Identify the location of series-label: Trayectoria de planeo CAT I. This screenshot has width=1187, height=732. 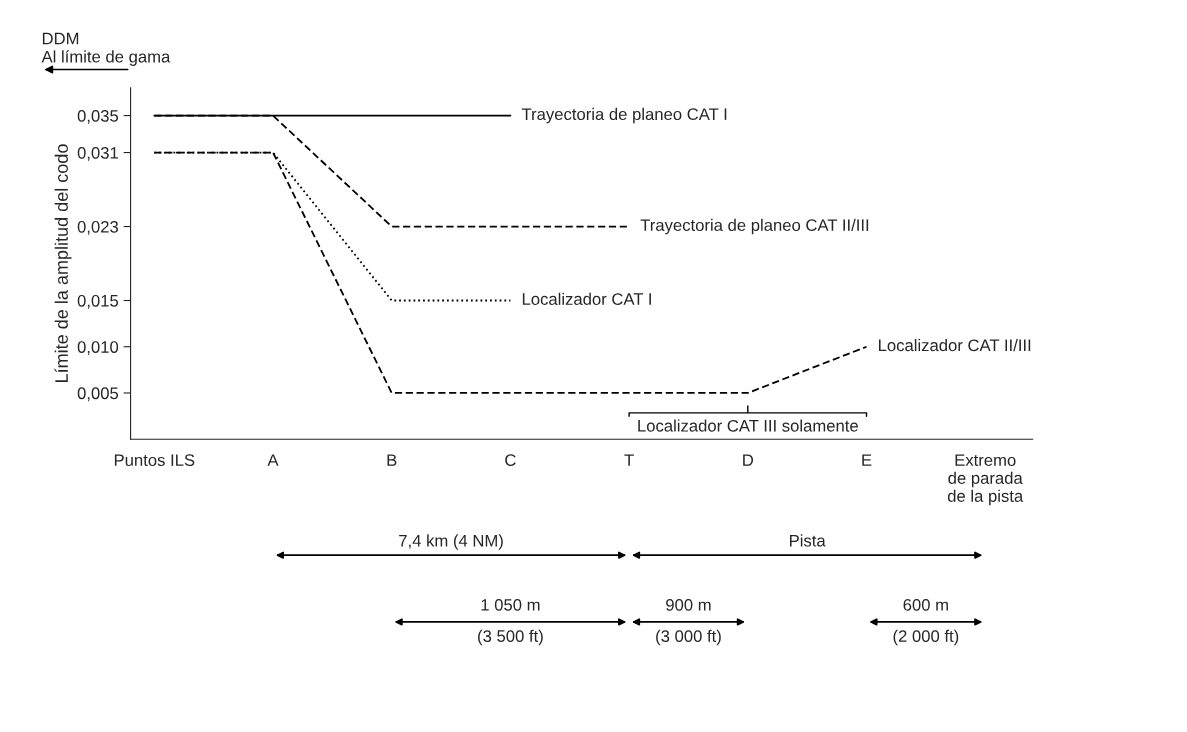
(624, 115).